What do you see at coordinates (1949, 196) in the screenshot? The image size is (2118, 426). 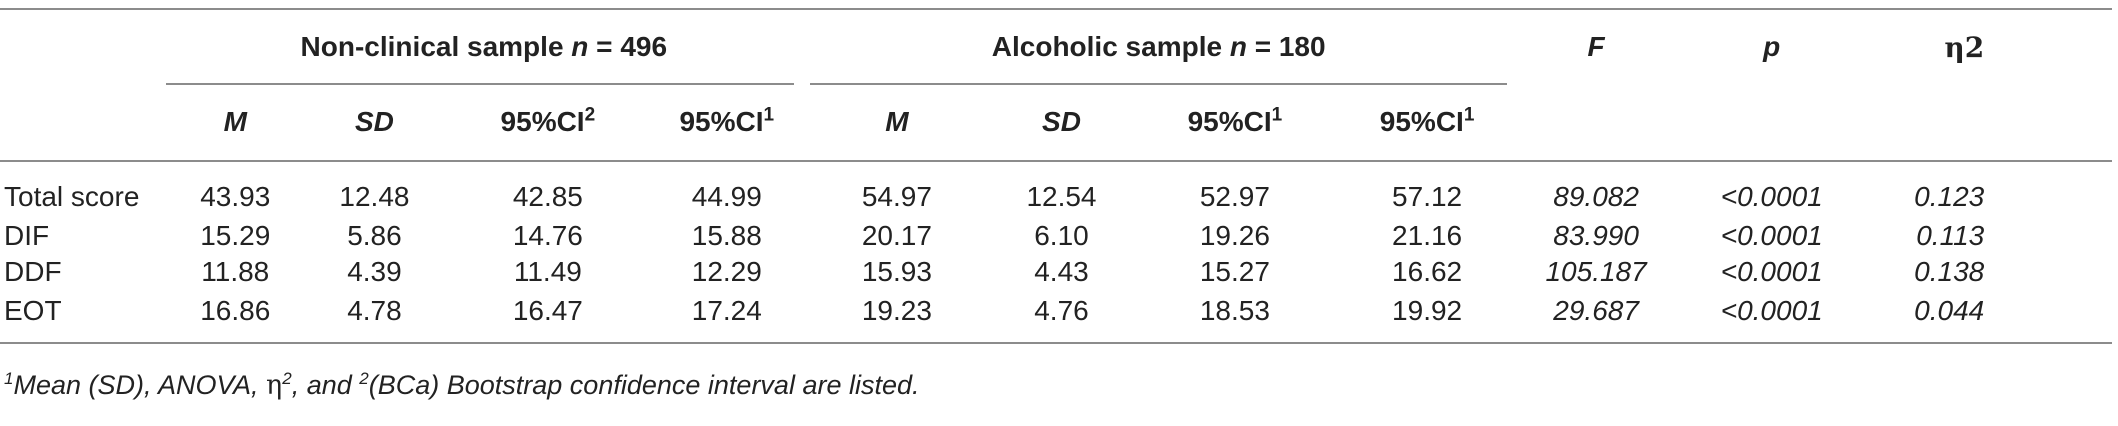 I see `eta-cell: 0.123` at bounding box center [1949, 196].